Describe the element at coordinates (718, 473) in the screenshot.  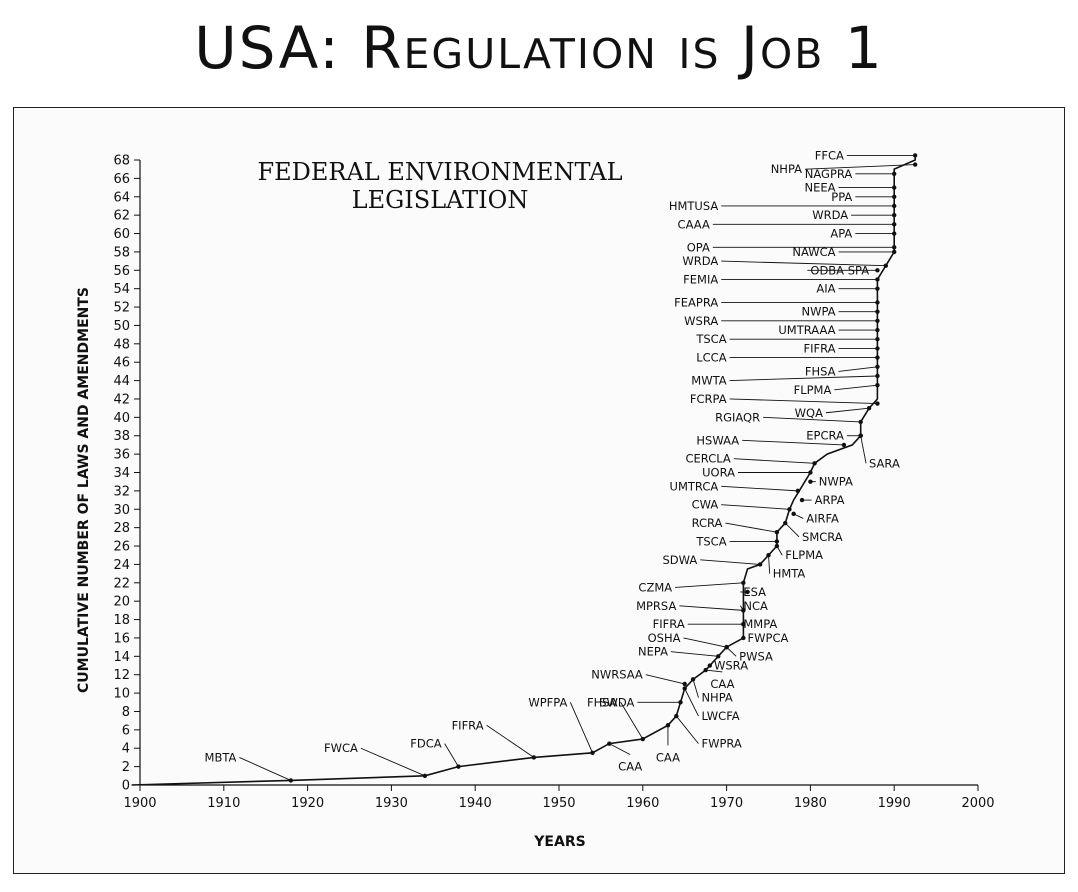
I see `law-label: UORA` at that location.